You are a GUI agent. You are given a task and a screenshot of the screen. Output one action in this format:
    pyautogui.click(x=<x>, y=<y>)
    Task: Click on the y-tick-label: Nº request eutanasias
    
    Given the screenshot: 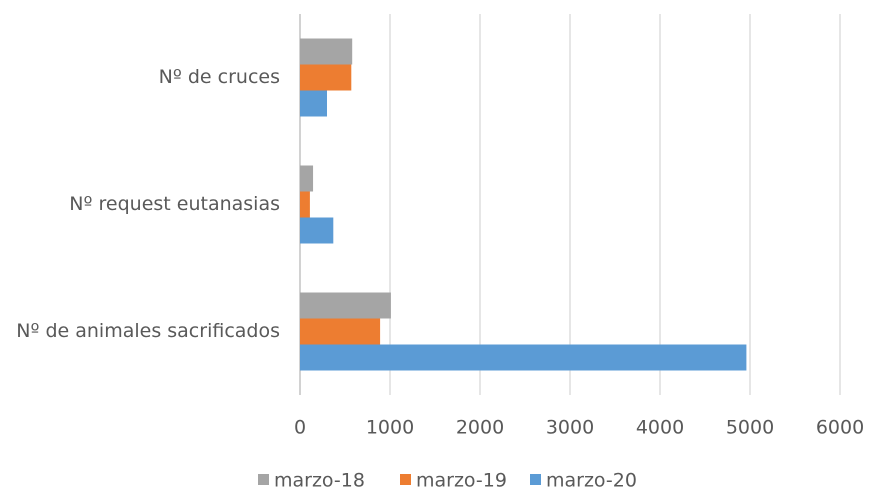 What is the action you would take?
    pyautogui.click(x=174, y=204)
    